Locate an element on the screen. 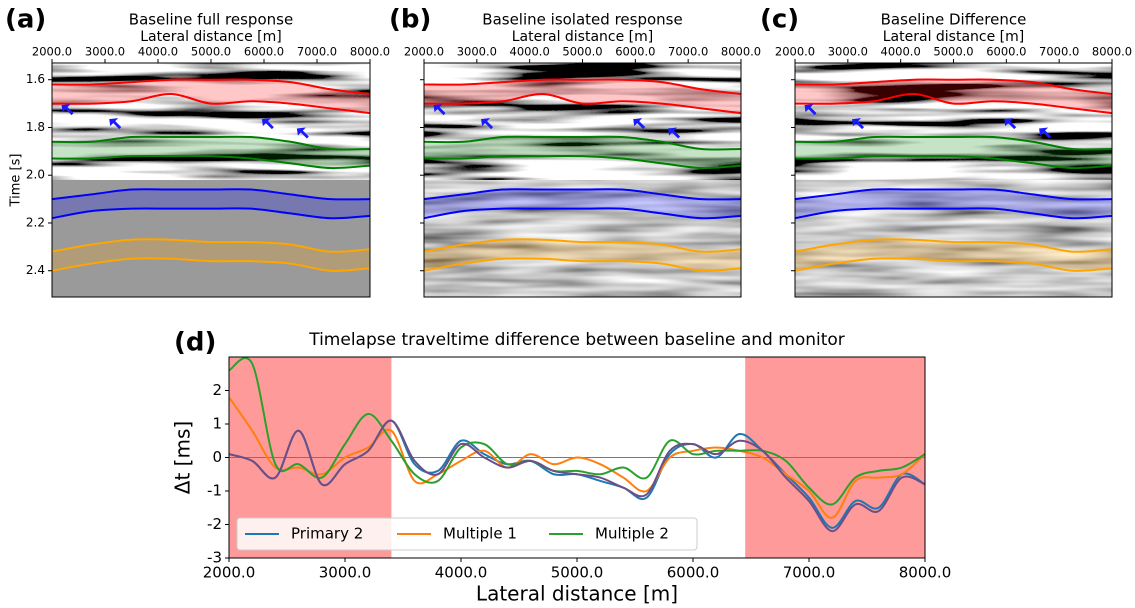 Image resolution: width=1135 pixels, height=608 pixels. legend-label: Multiple 1 is located at coordinates (480, 534).